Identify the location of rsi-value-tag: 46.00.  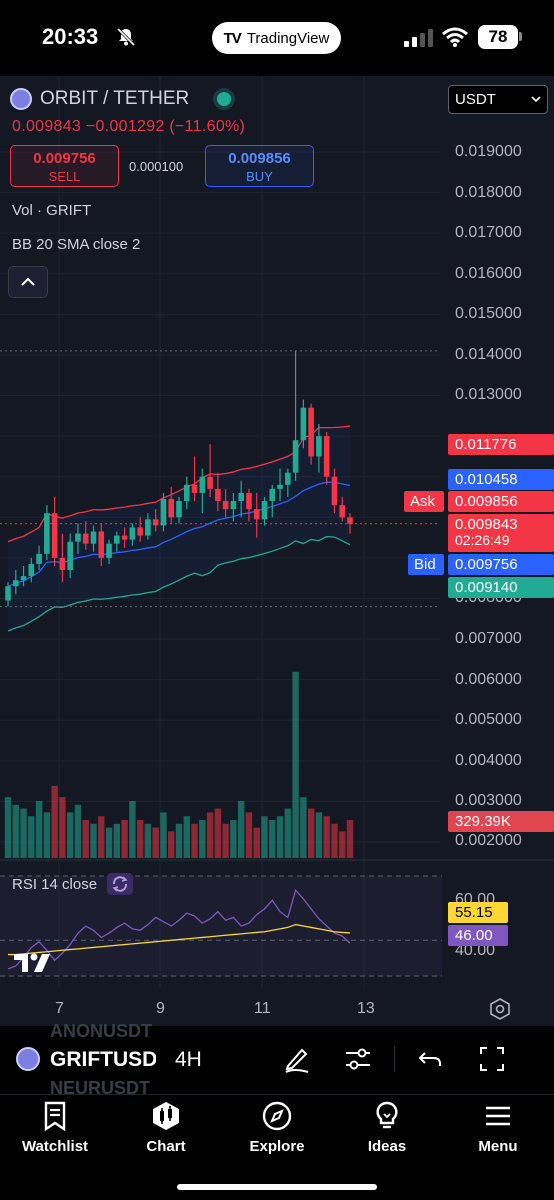
(478, 935).